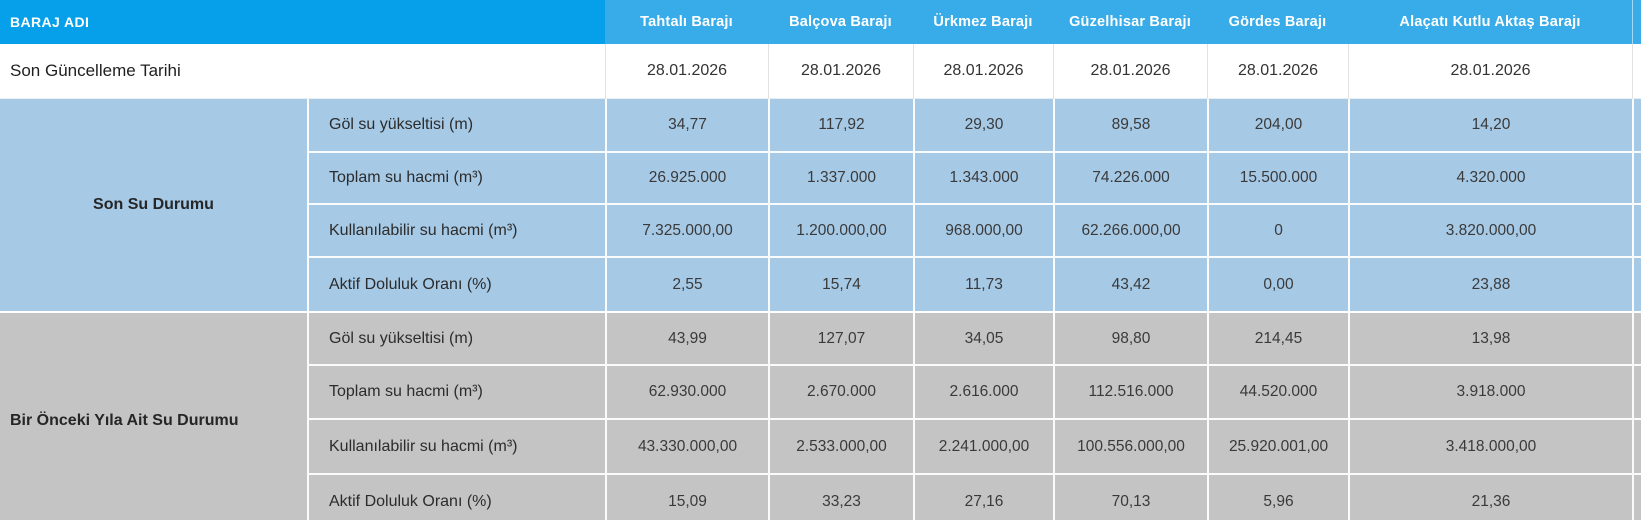 Image resolution: width=1641 pixels, height=520 pixels. I want to click on value-cell: 74.226.000, so click(1130, 177).